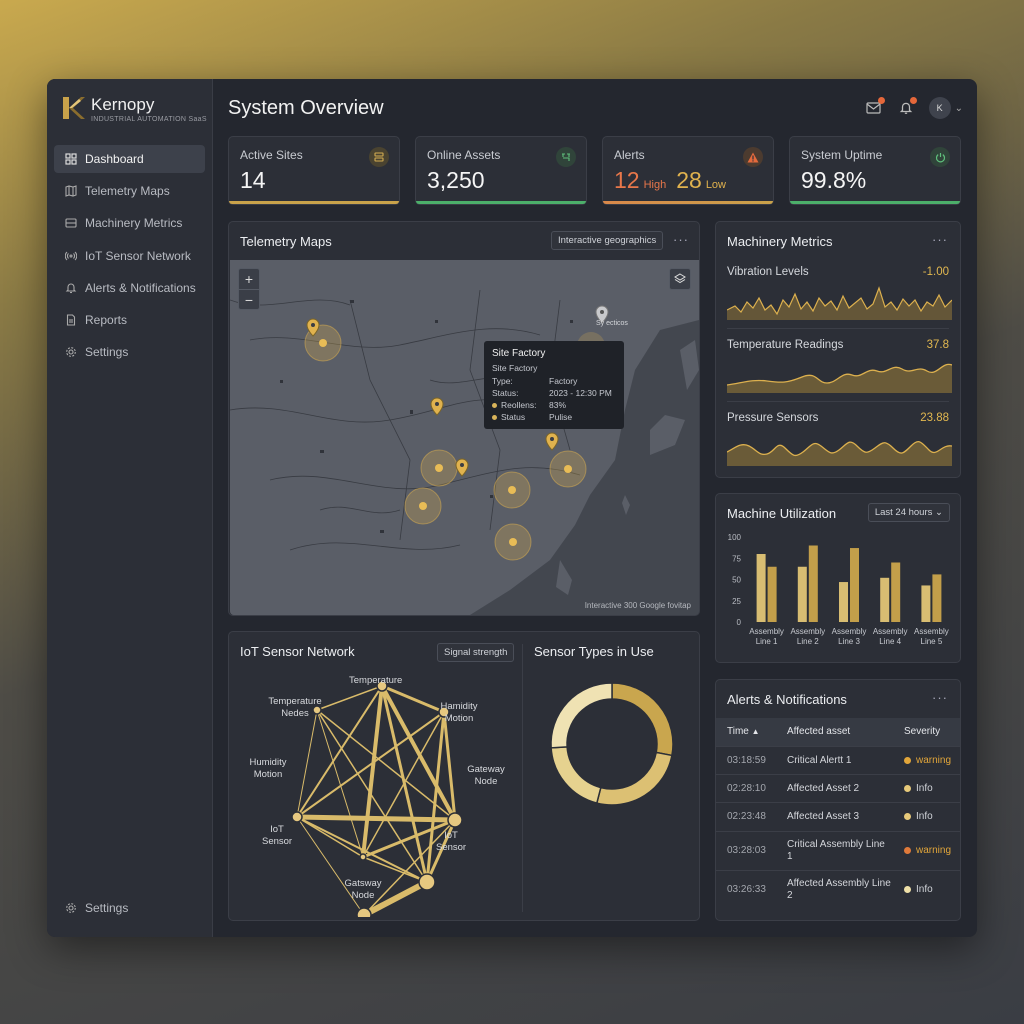 Image resolution: width=1024 pixels, height=1024 pixels. I want to click on table-row: 02:23:48 Affected Asset 3 Info, so click(838, 816).